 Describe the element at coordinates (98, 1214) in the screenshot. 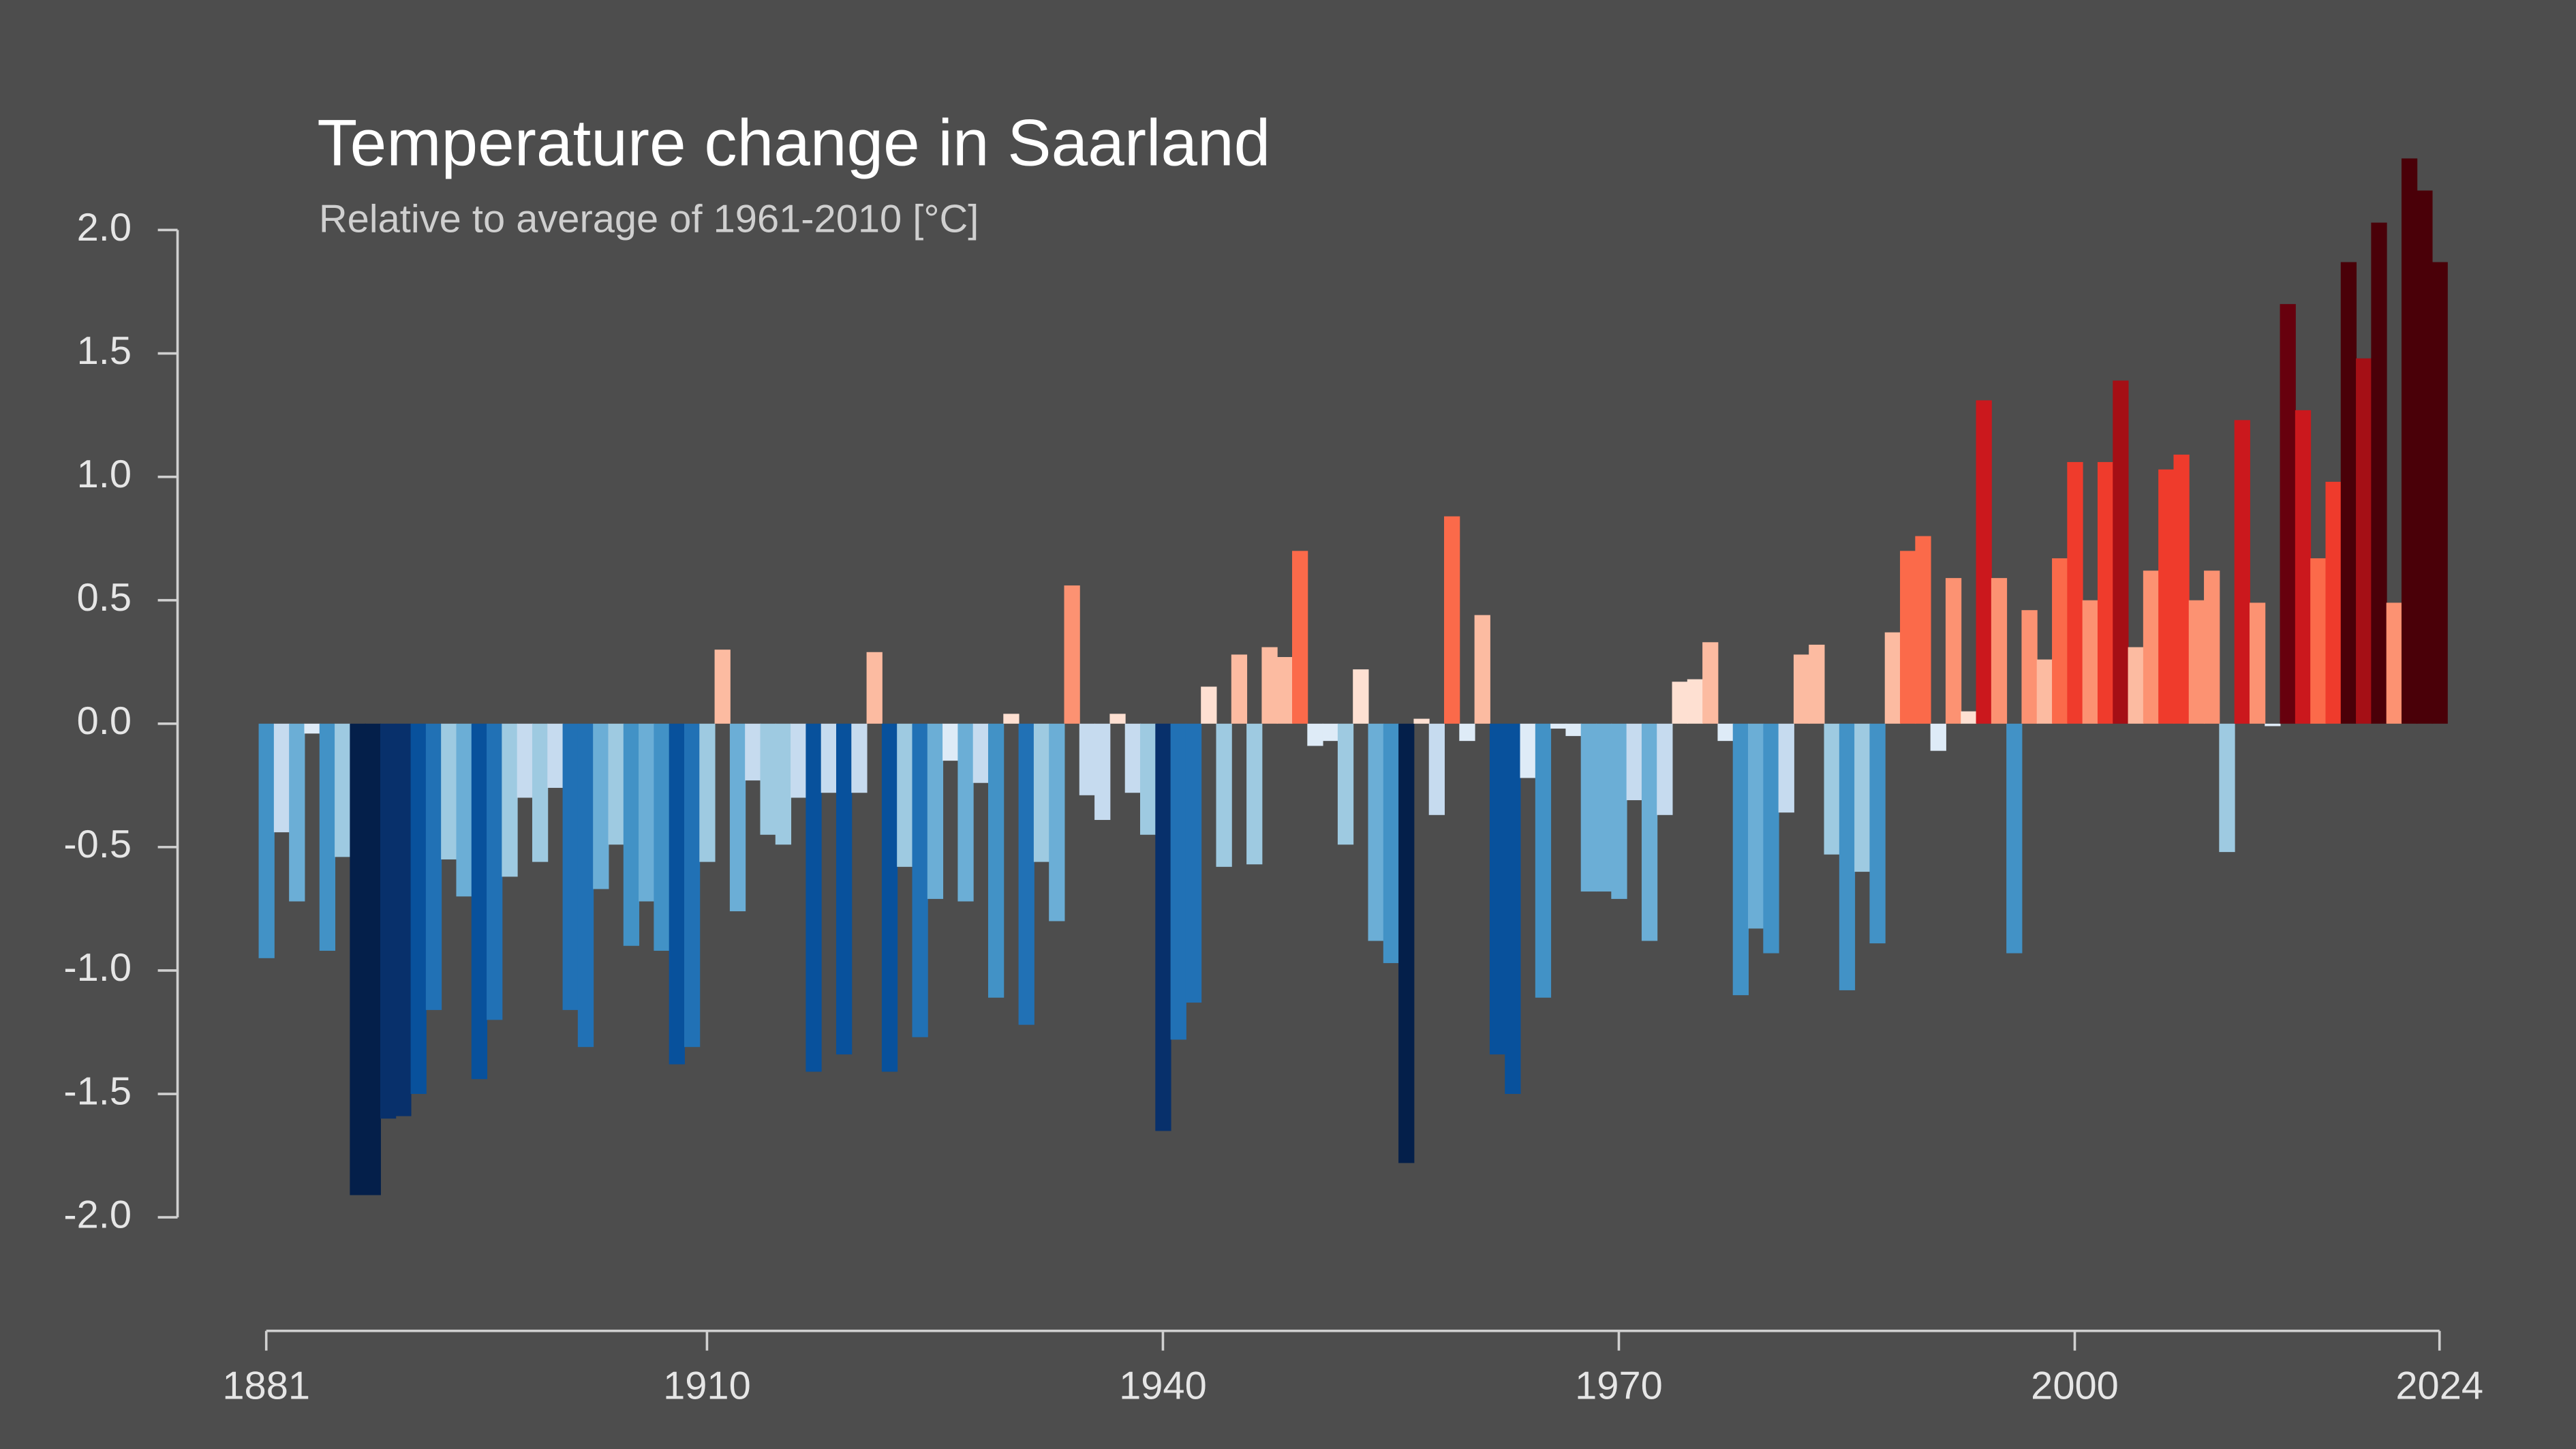

I see `y-tick-label: -2.0` at that location.